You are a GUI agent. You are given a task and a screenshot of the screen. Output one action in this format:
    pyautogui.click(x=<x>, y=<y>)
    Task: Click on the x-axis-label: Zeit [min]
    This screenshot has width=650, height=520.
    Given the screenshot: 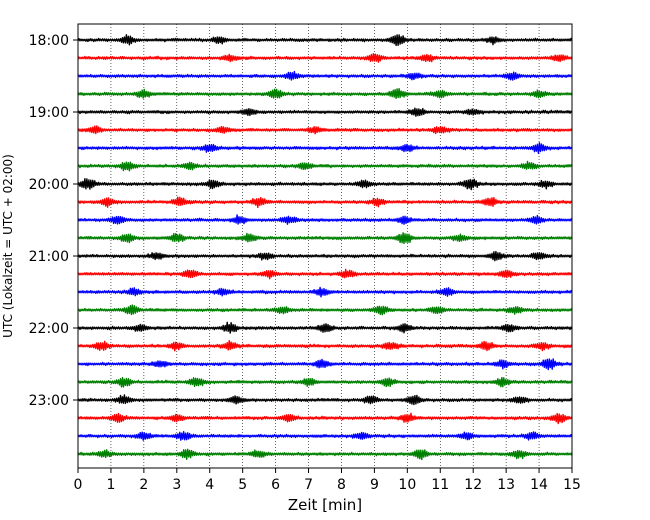 What is the action you would take?
    pyautogui.click(x=325, y=505)
    